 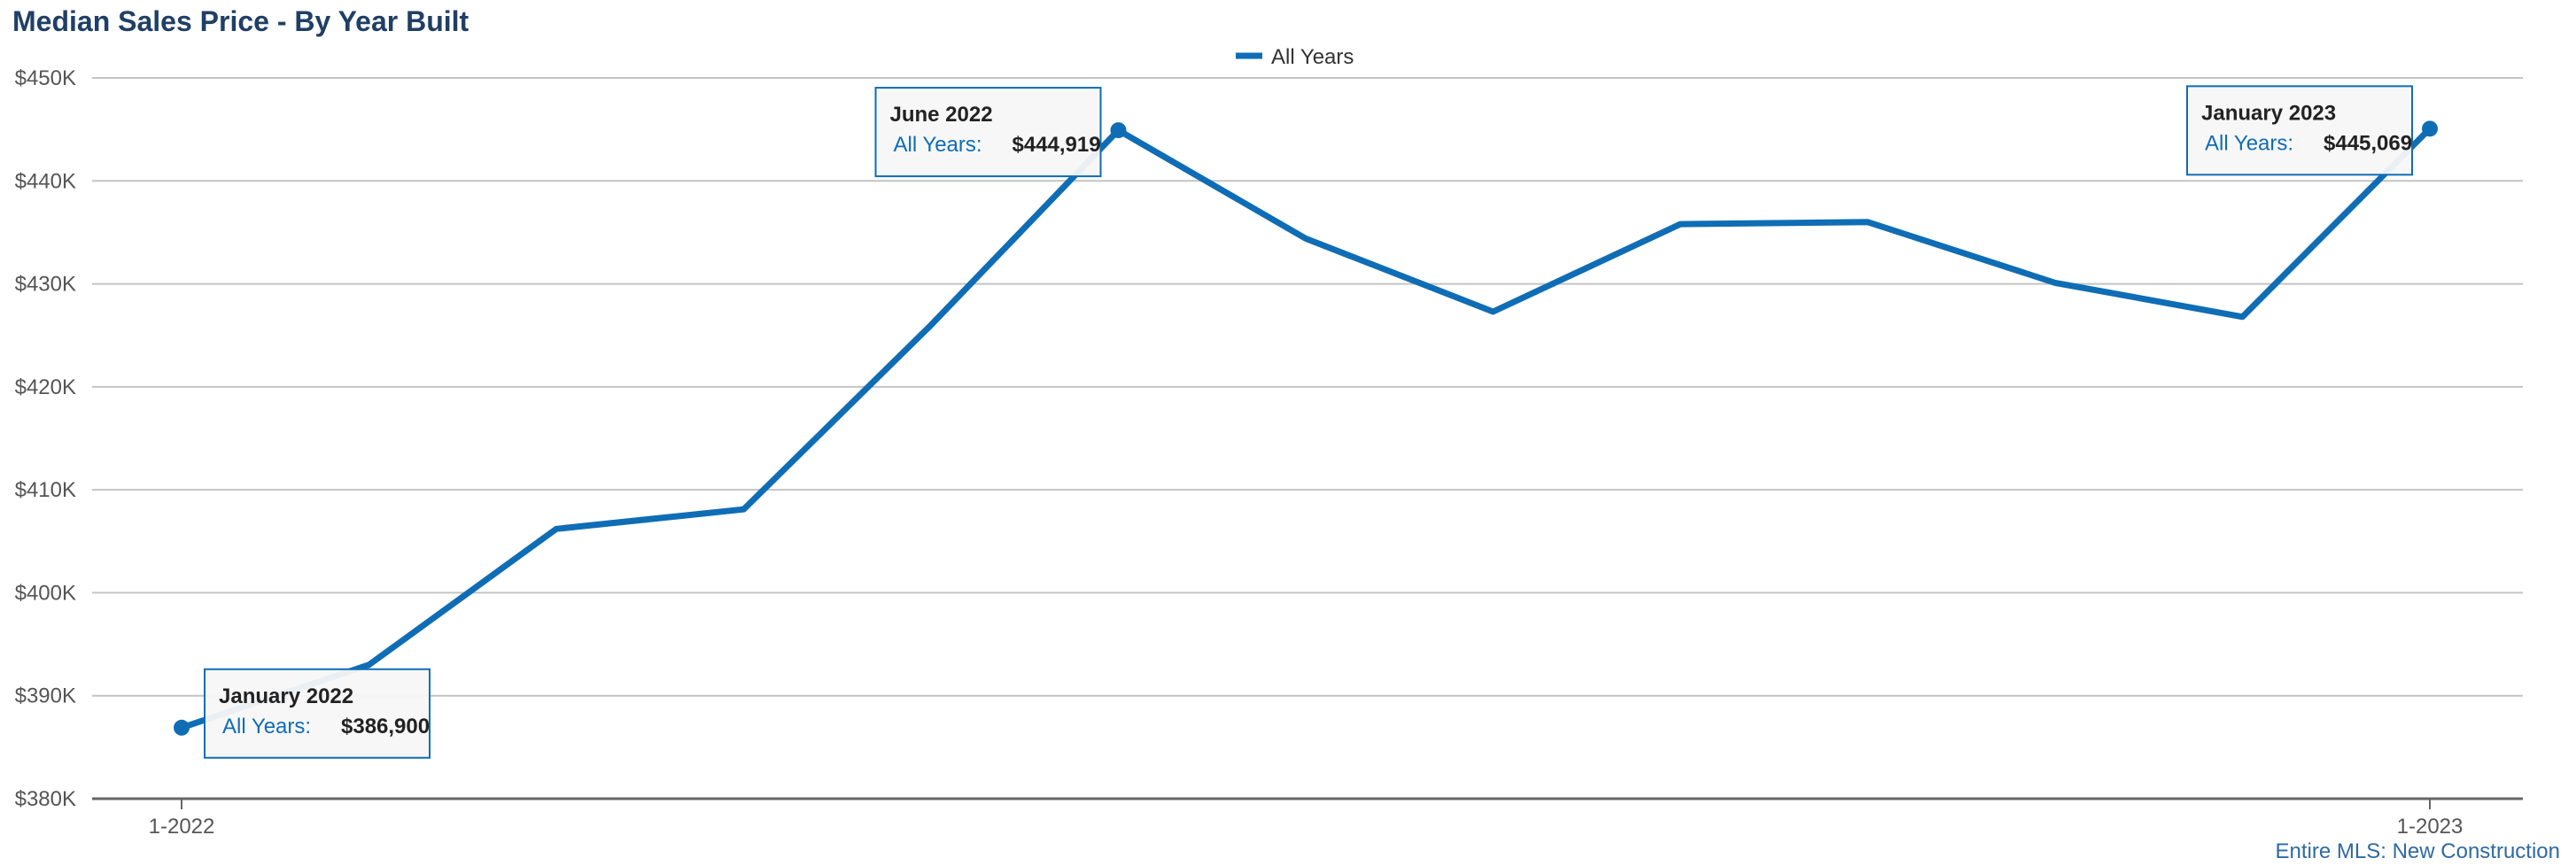 What do you see at coordinates (286, 696) in the screenshot?
I see `tooltip-title: January 2022` at bounding box center [286, 696].